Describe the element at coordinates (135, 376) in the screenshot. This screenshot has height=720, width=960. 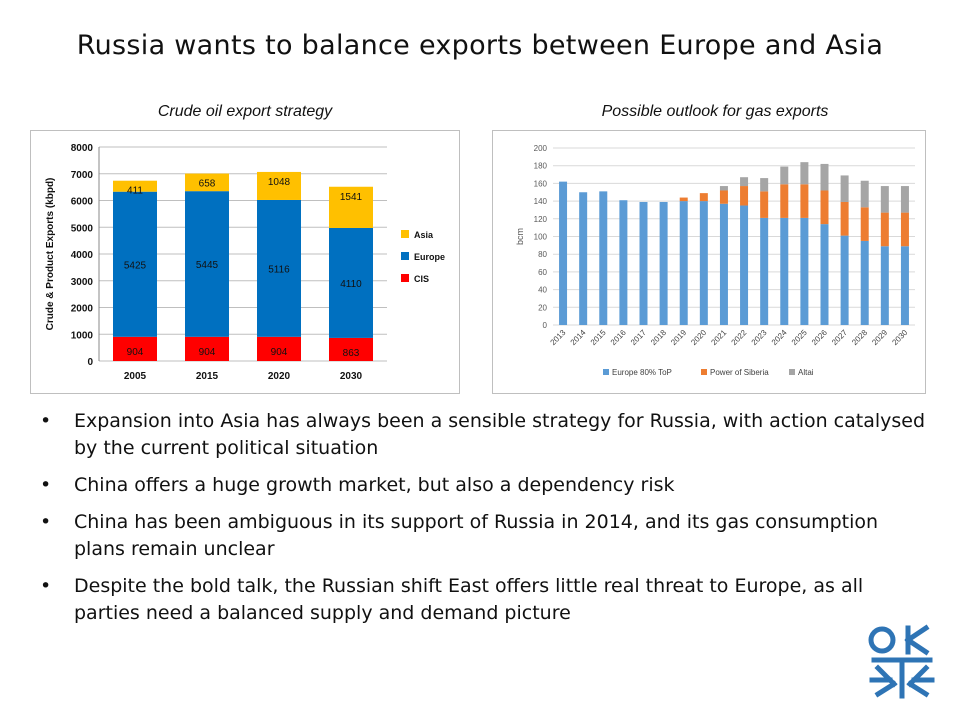
I see `x-tick-label: 2005` at that location.